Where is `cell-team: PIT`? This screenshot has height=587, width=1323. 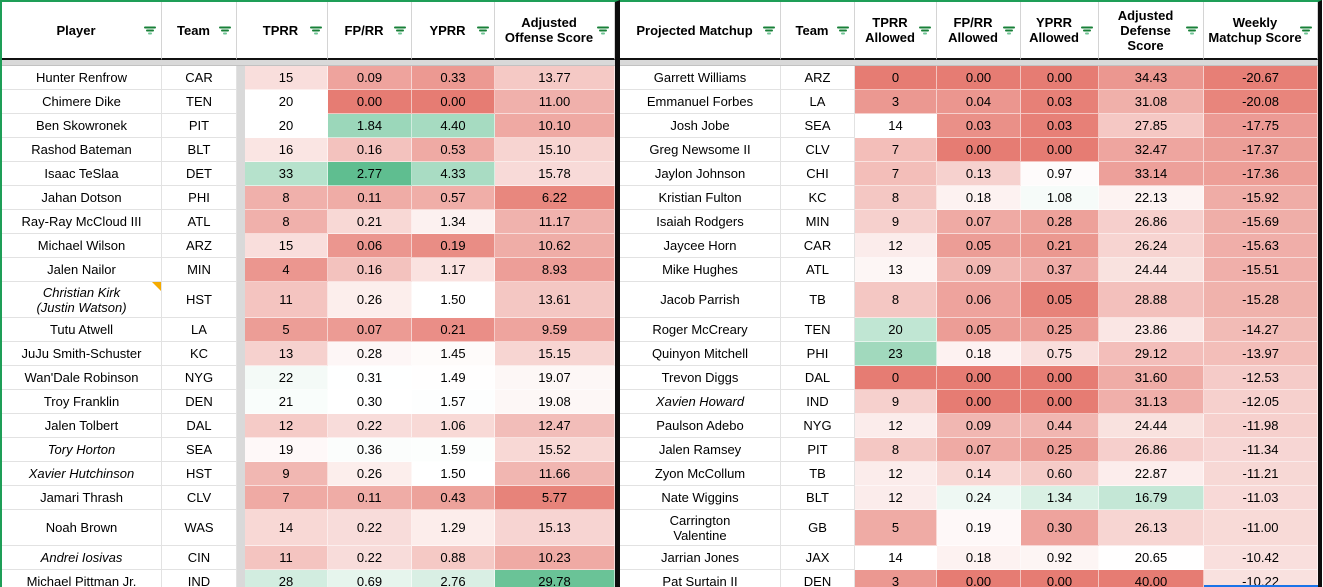
cell-team: PIT is located at coordinates (818, 450).